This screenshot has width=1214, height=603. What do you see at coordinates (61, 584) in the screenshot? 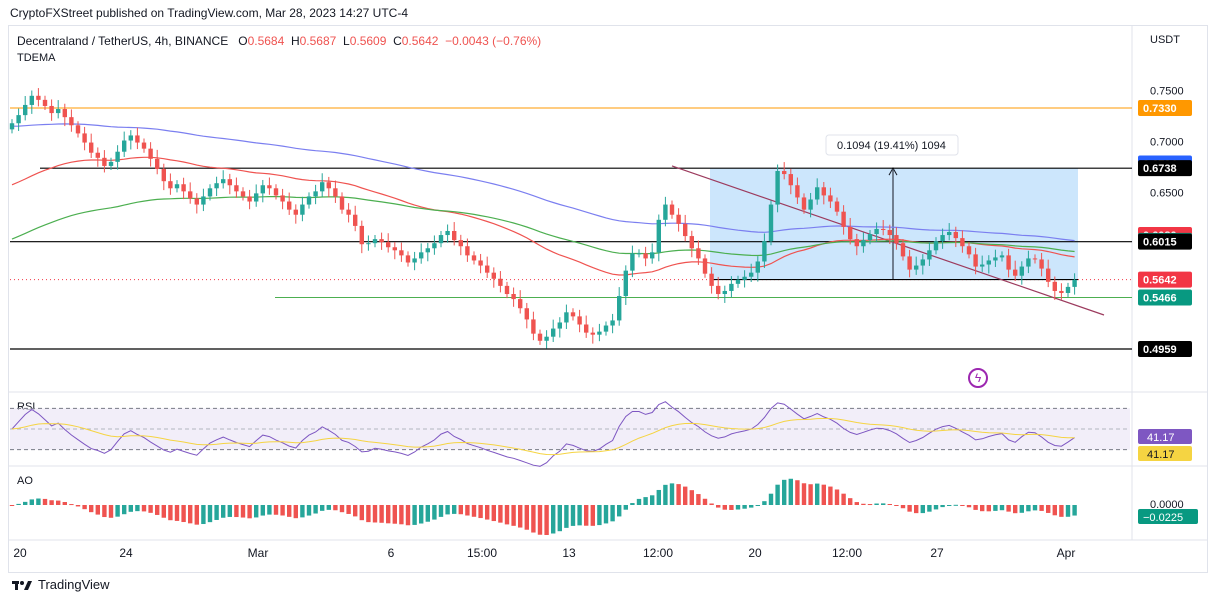
I see `tradingview-footer: TradingView` at bounding box center [61, 584].